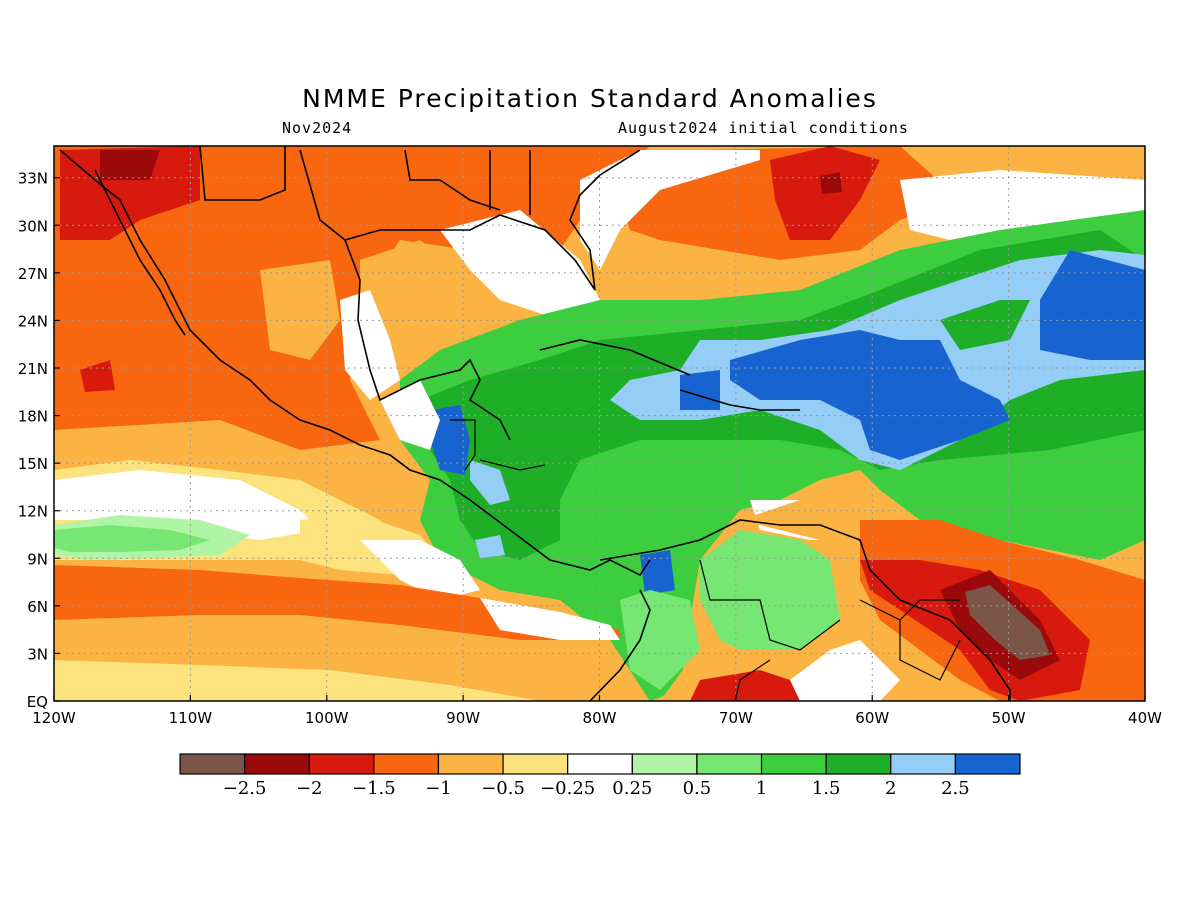  Describe the element at coordinates (1009, 718) in the screenshot. I see `lon-tick-label: 50W` at that location.